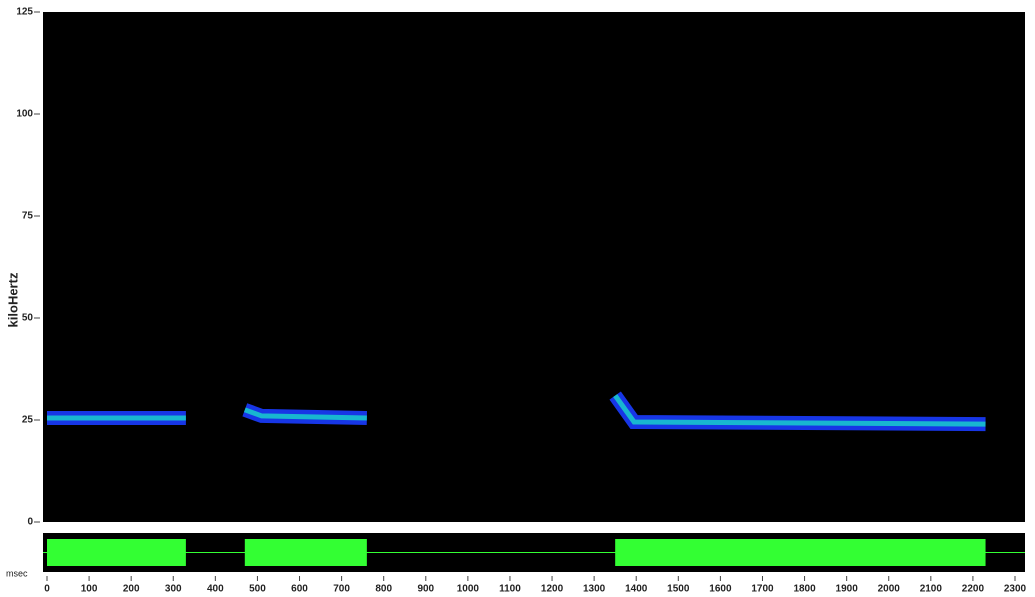 The width and height of the screenshot is (1035, 597). What do you see at coordinates (257, 589) in the screenshot?
I see `x-tick-label: 500` at bounding box center [257, 589].